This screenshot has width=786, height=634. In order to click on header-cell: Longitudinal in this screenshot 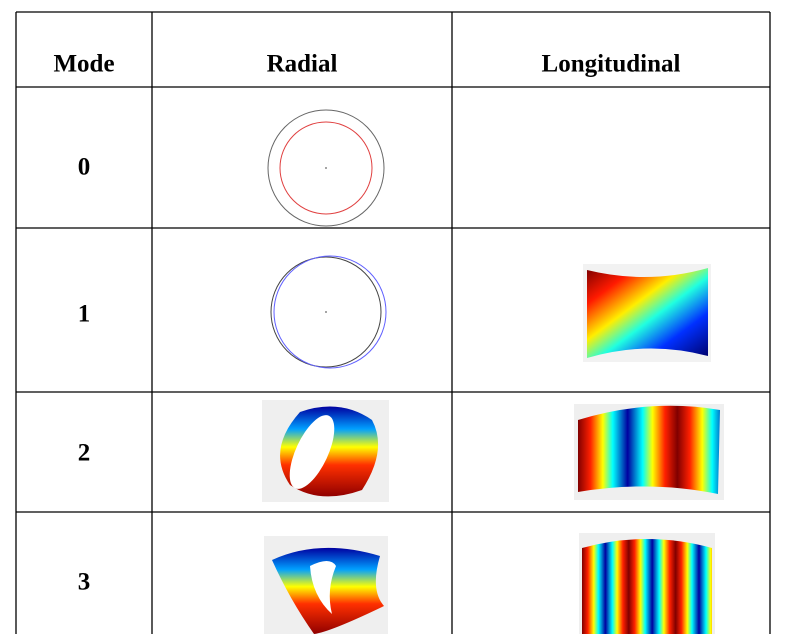, I will do `click(611, 64)`.